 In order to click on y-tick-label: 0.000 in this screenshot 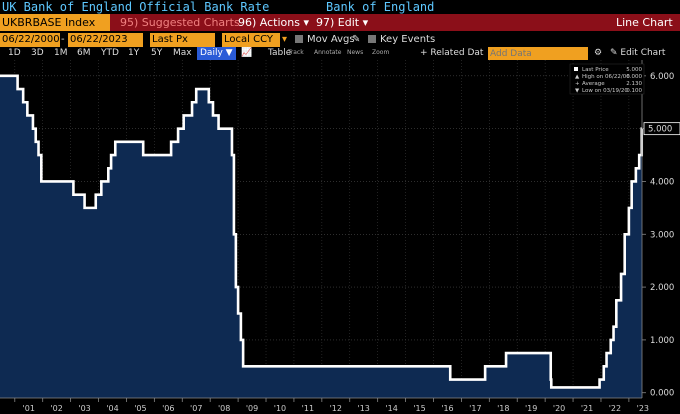, I will do `click(662, 394)`.